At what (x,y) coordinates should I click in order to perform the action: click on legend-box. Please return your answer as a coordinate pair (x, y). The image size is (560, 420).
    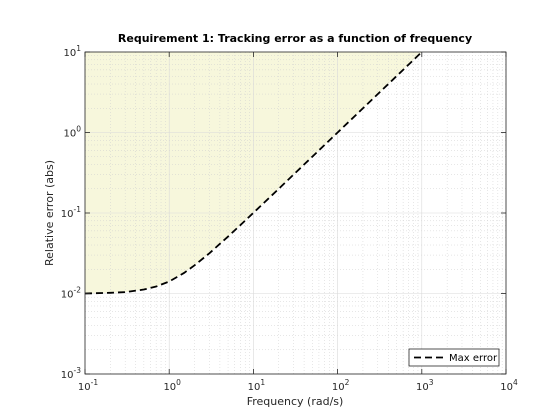
    Looking at the image, I should click on (454, 357).